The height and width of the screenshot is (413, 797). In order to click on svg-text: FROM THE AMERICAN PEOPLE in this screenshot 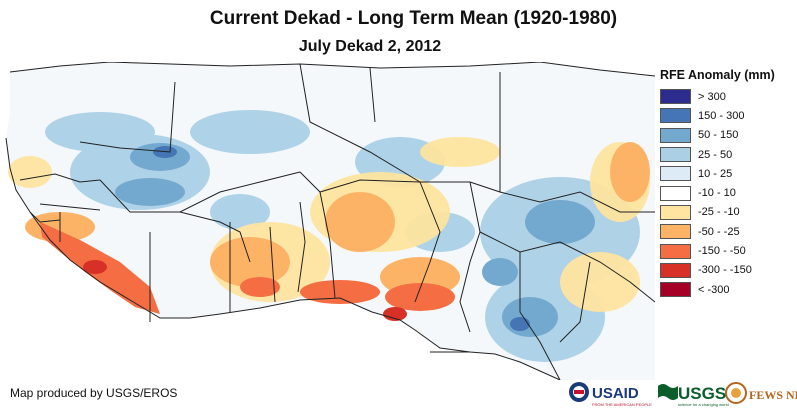, I will do `click(622, 404)`.